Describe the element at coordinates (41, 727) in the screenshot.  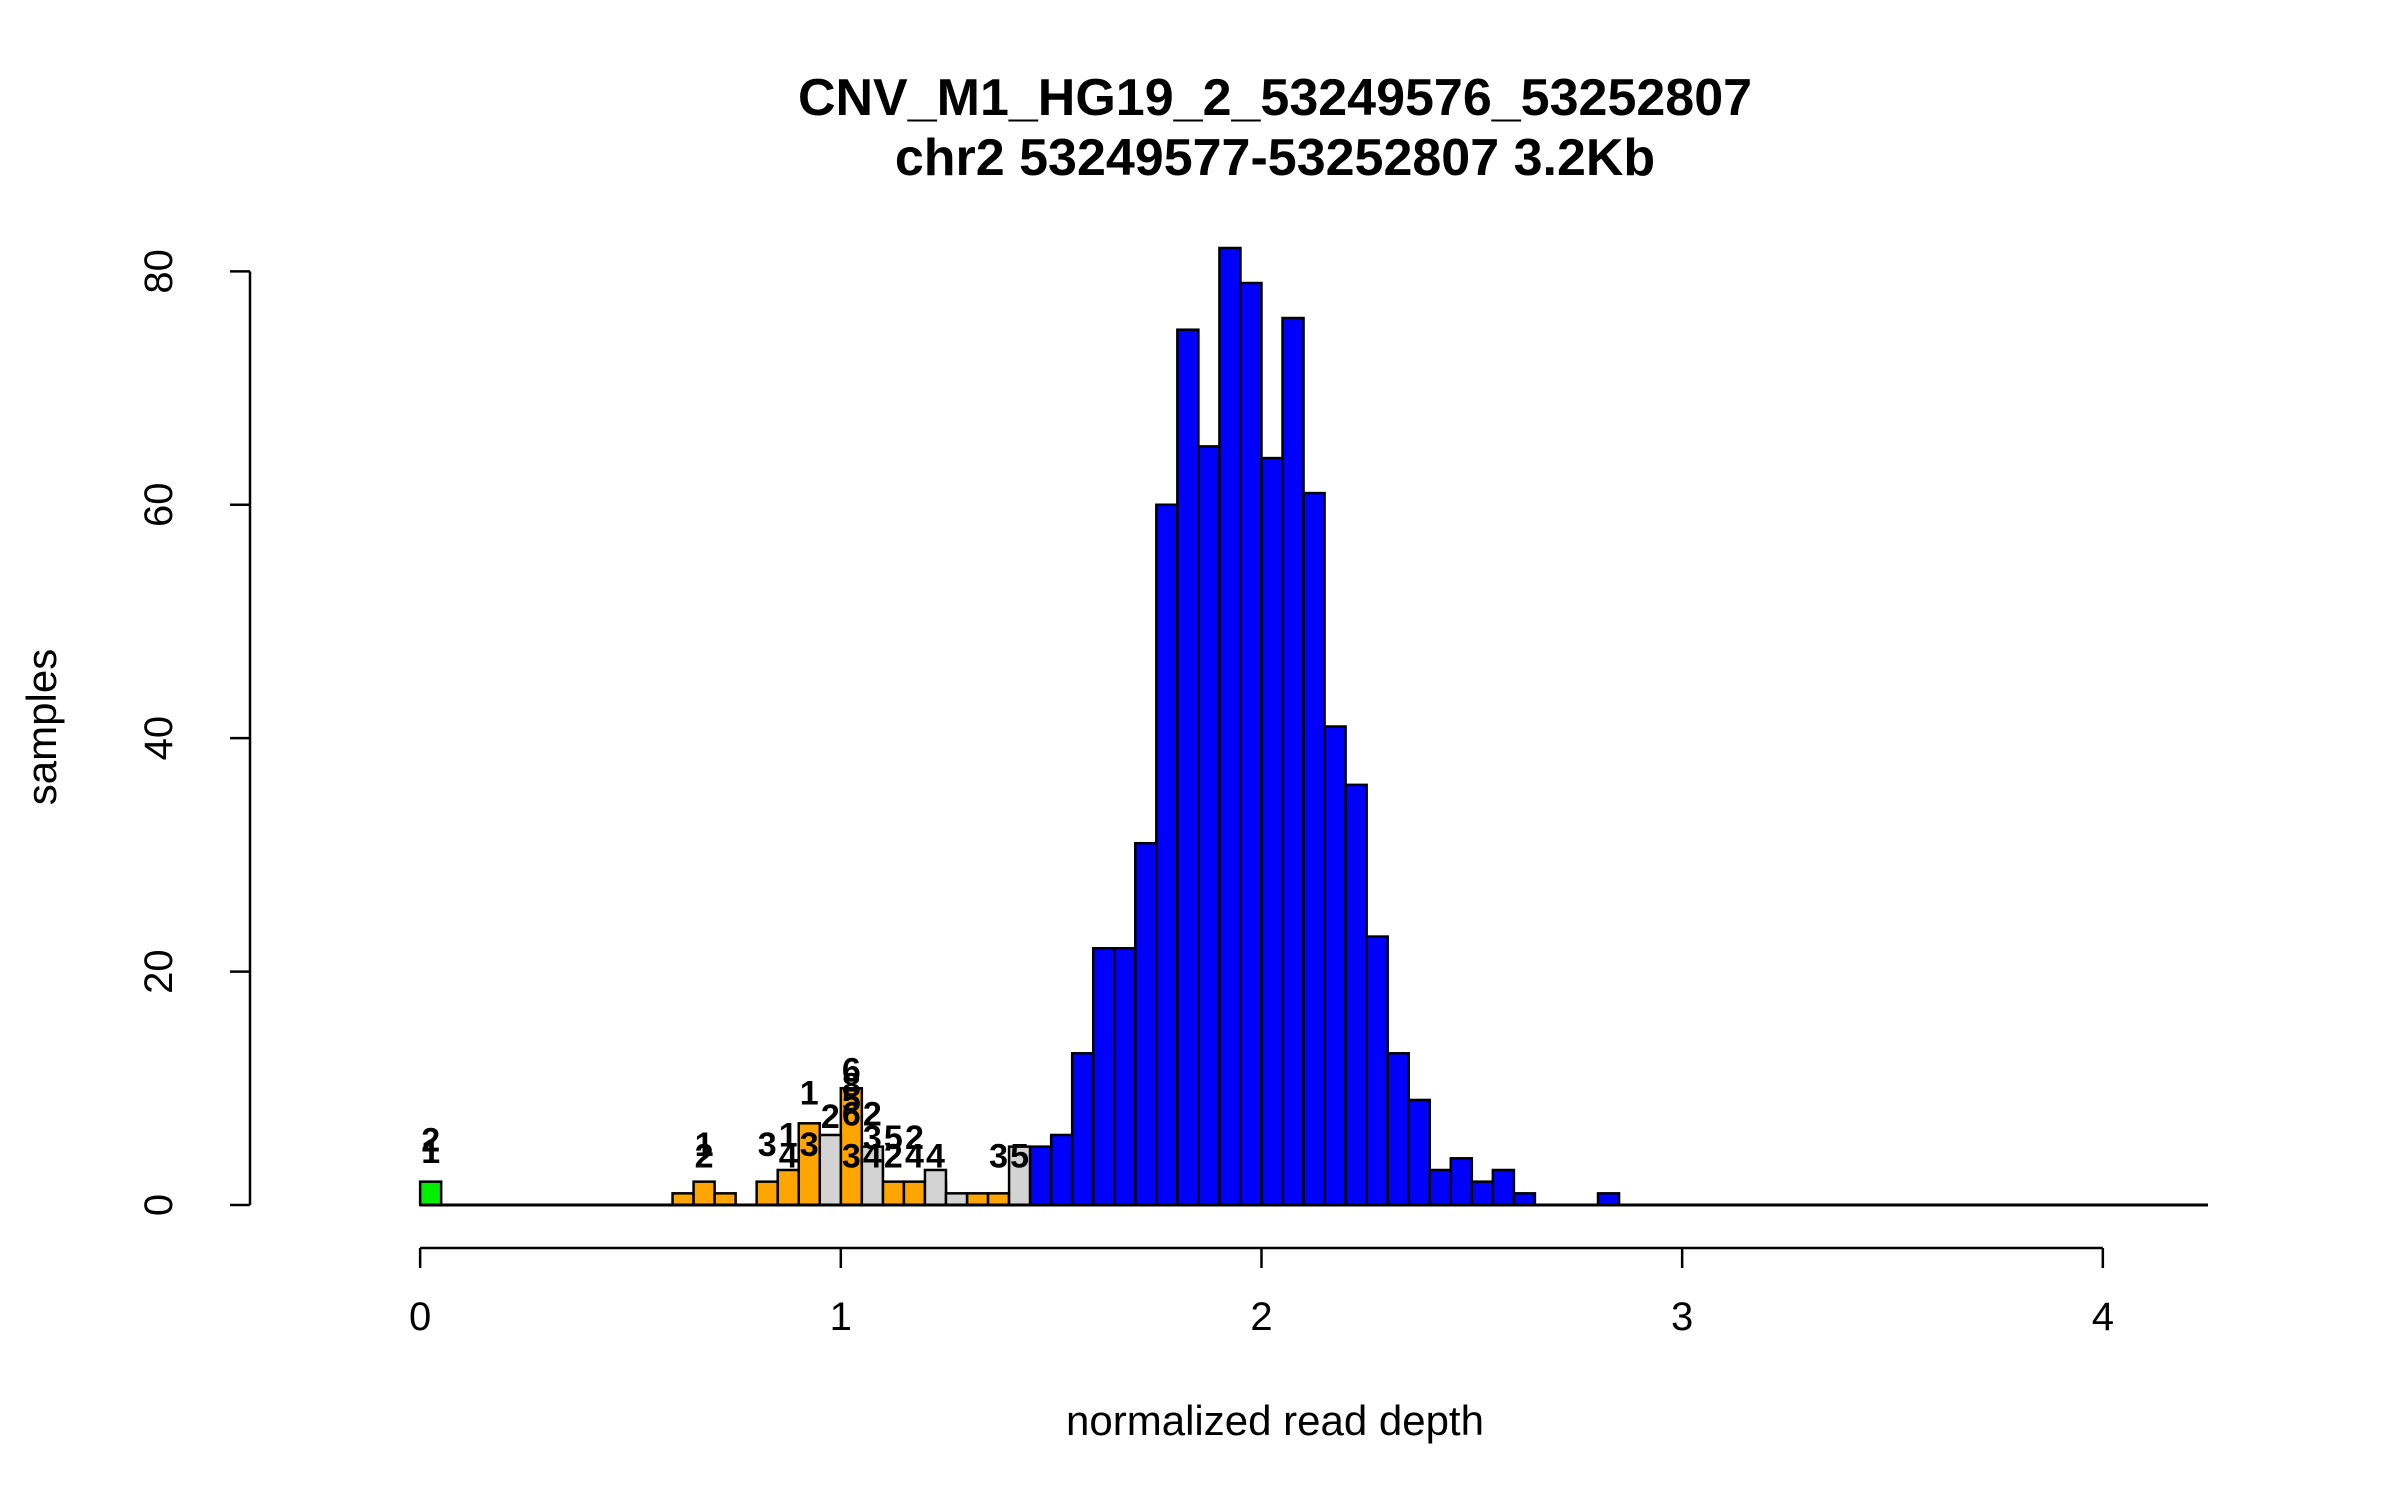
I see `y-axis-label: samples` at that location.